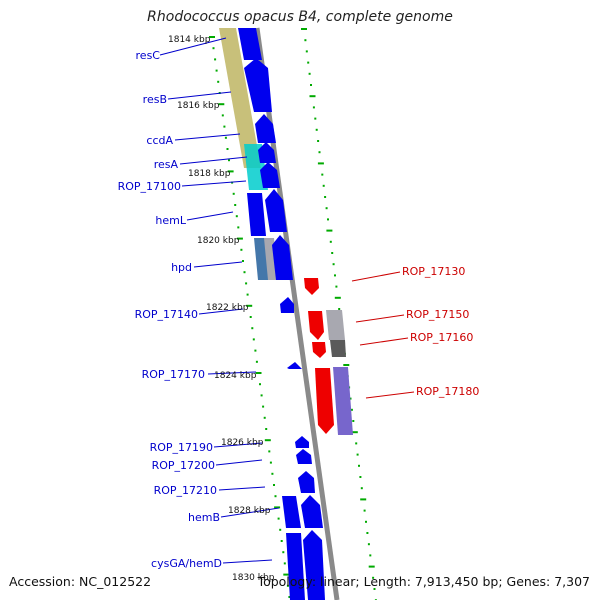  What do you see at coordinates (328, 356) in the screenshot?
I see `reverse-genes` at bounding box center [328, 356].